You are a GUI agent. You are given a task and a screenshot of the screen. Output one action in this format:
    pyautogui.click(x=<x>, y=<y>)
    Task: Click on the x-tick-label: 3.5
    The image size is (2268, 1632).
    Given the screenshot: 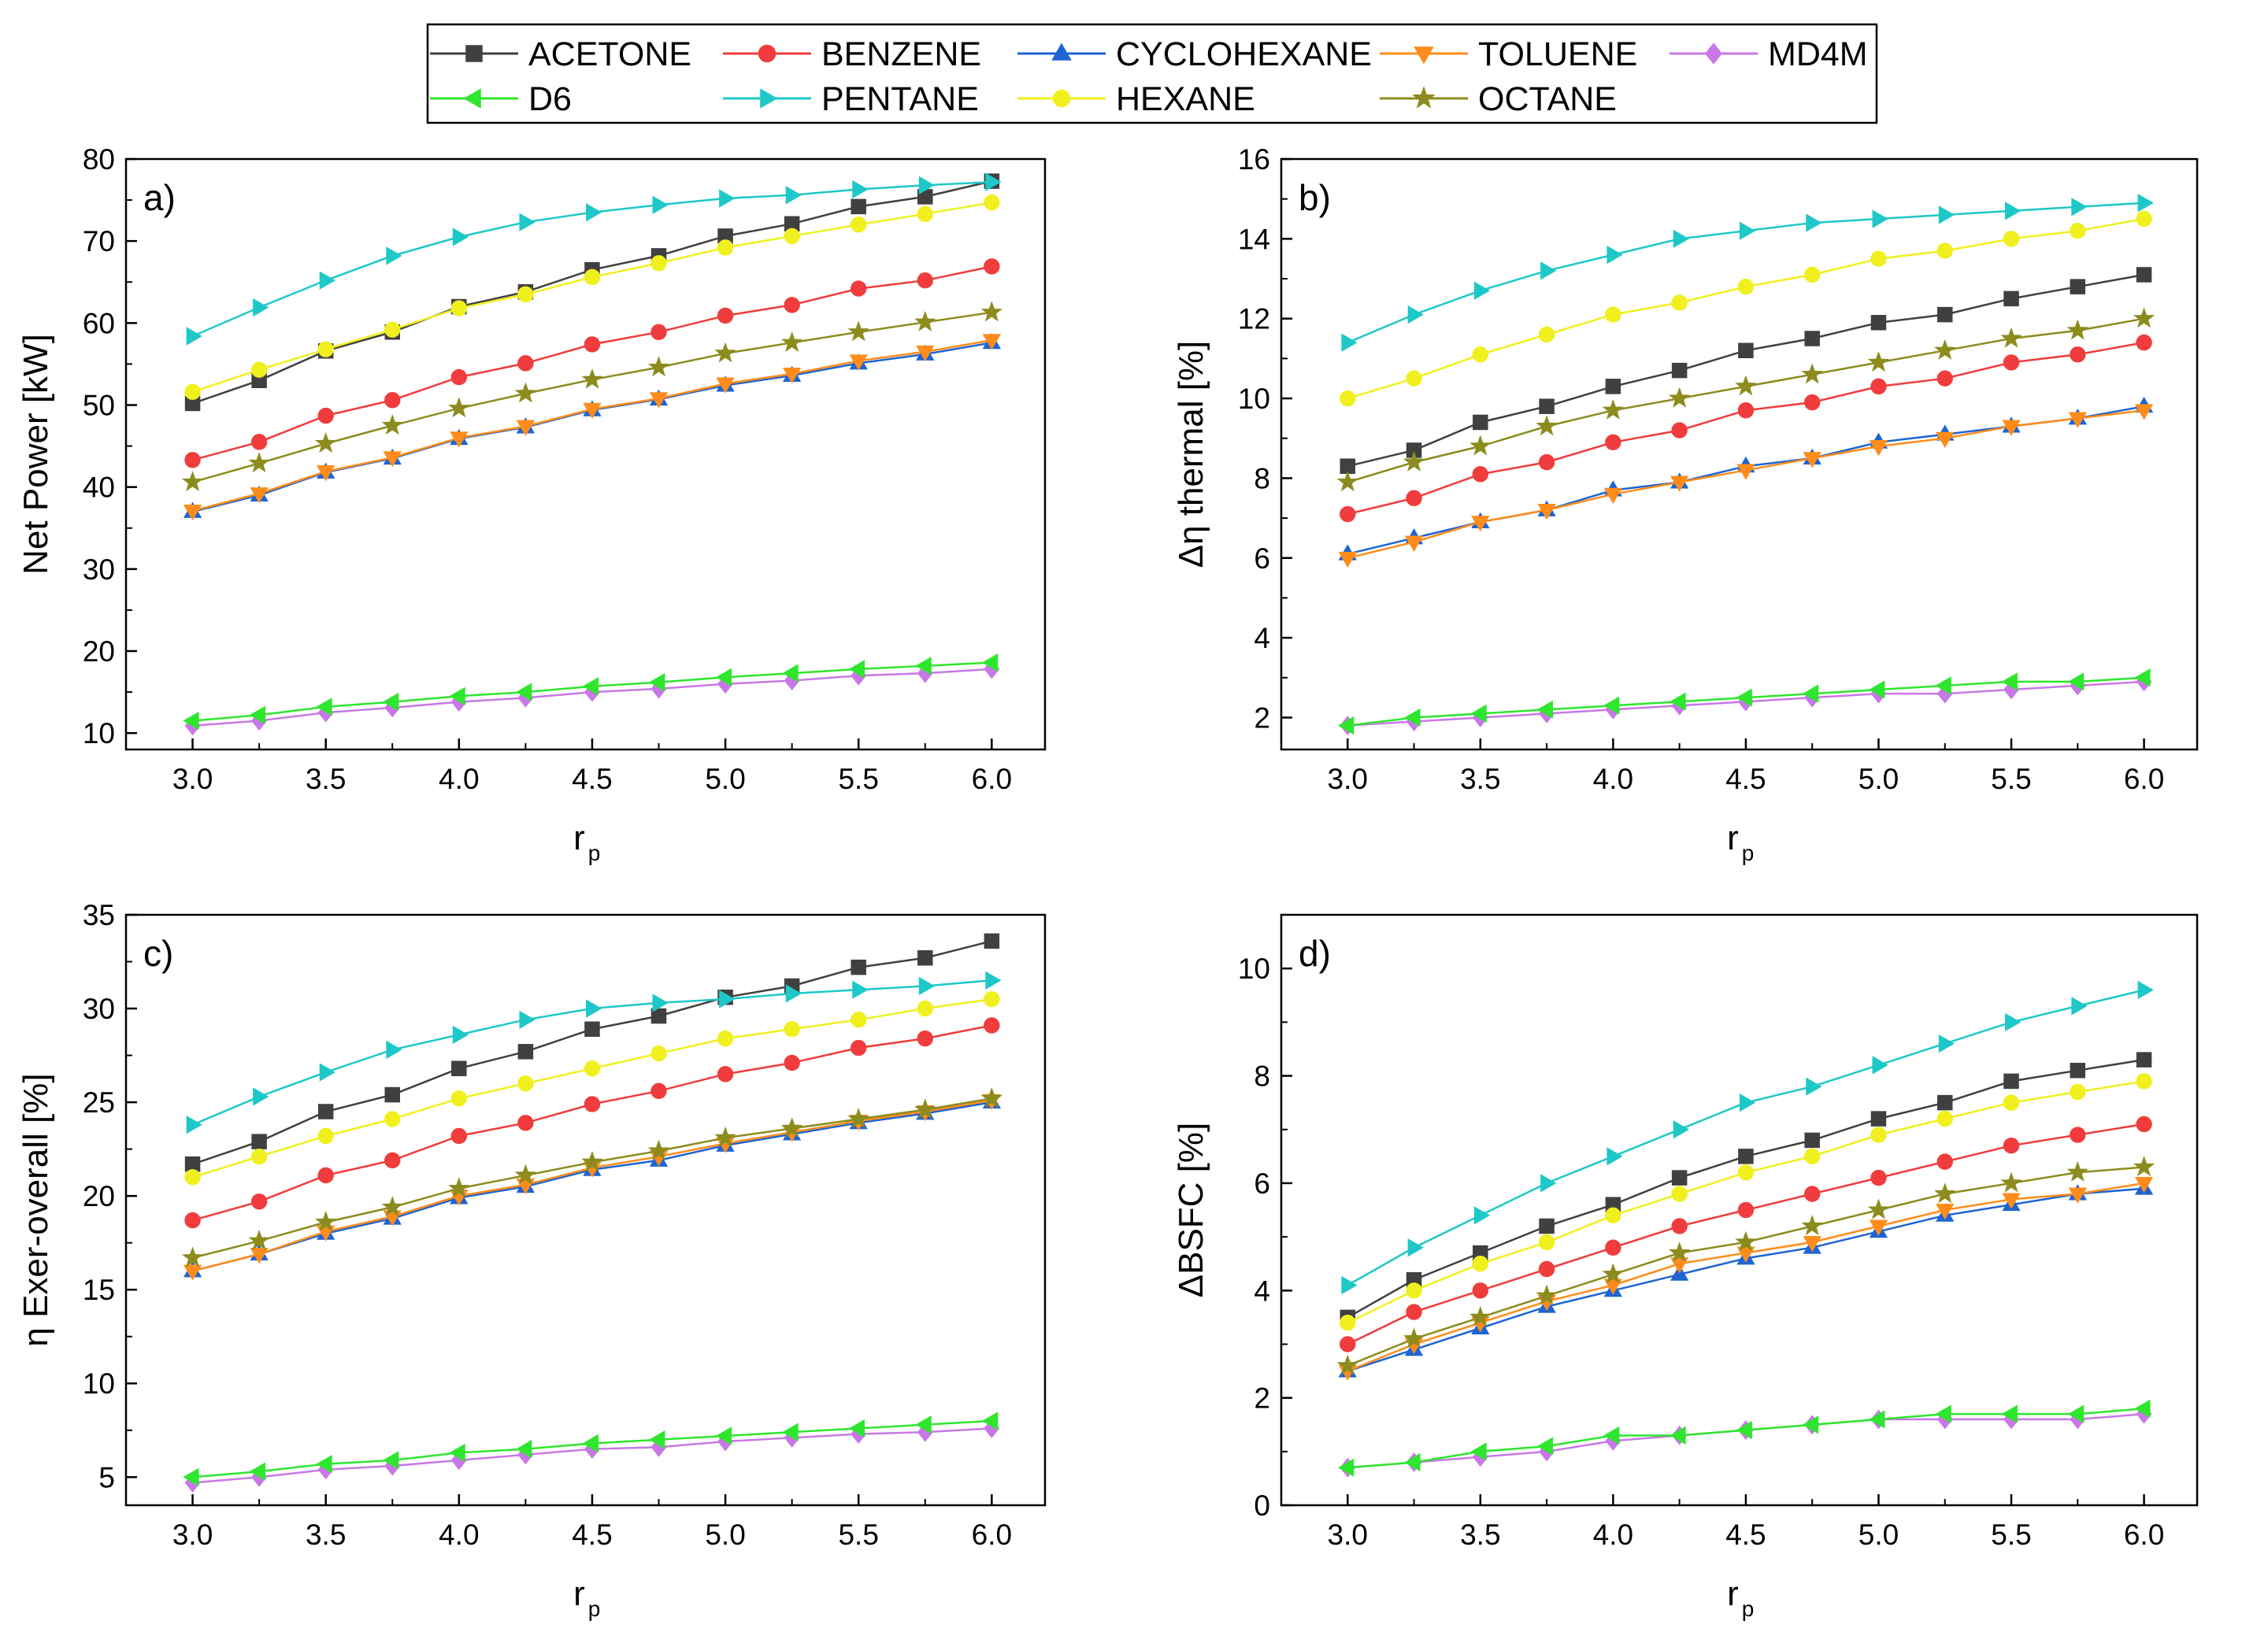 What is the action you would take?
    pyautogui.click(x=1480, y=1535)
    